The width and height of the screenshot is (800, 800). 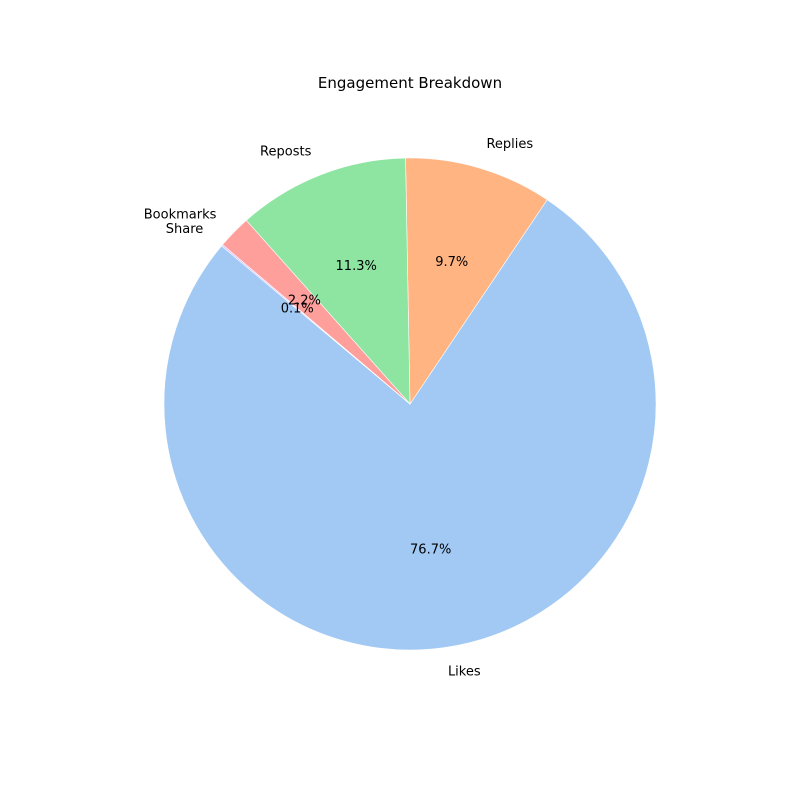 What do you see at coordinates (430, 550) in the screenshot?
I see `slice-percent-likes: 76.7%` at bounding box center [430, 550].